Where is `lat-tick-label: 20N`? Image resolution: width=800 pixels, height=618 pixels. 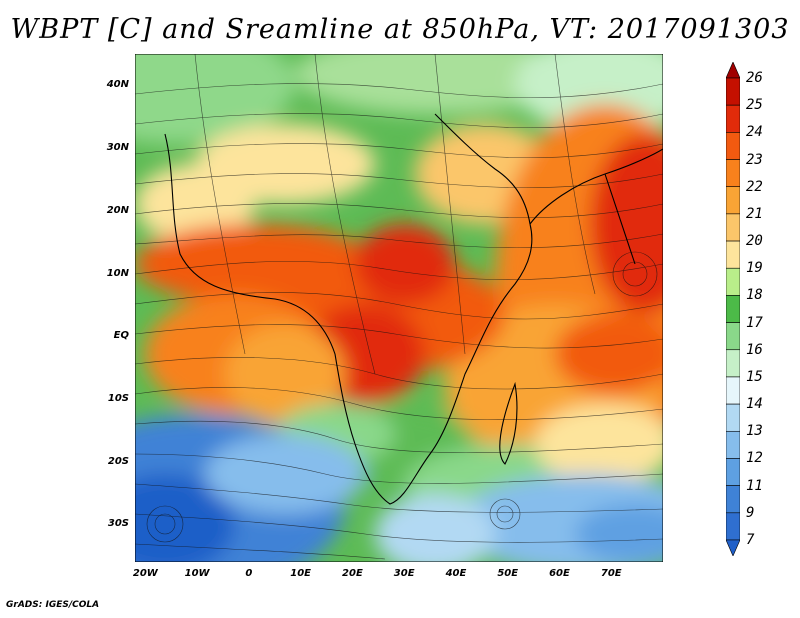 lat-tick-label: 20N is located at coordinates (117, 210).